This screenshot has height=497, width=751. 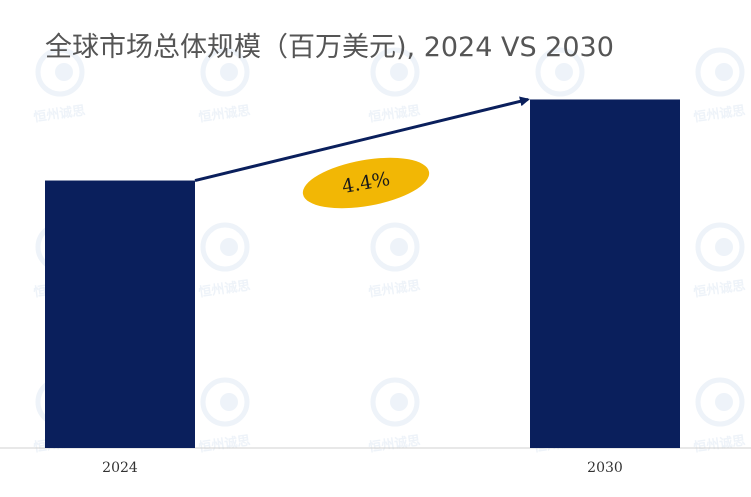 I want to click on bar-2030, so click(x=605, y=273).